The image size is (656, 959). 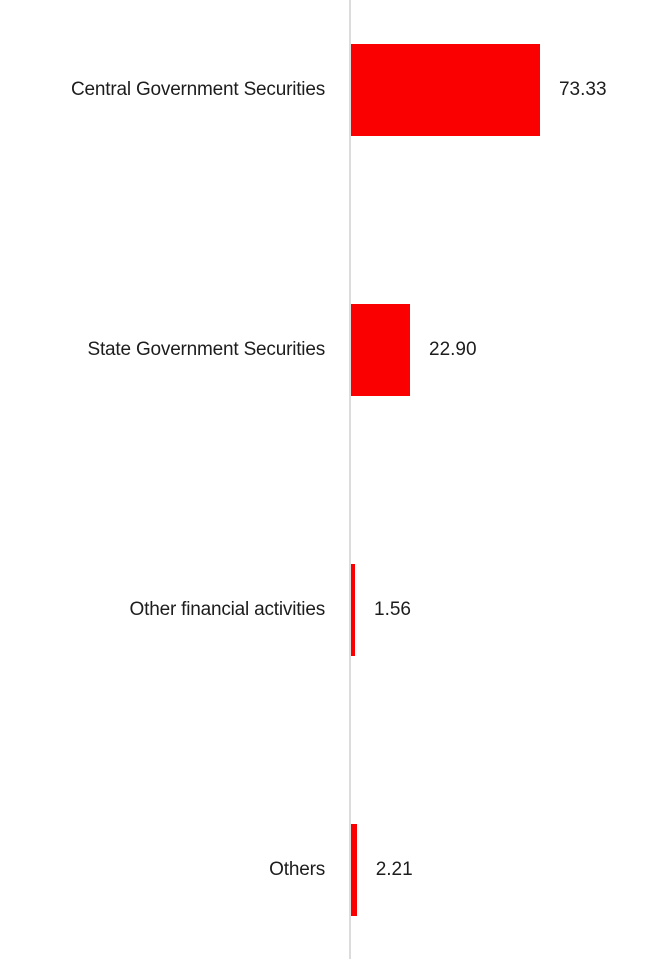 I want to click on bar-other-financial-activities, so click(x=353, y=610).